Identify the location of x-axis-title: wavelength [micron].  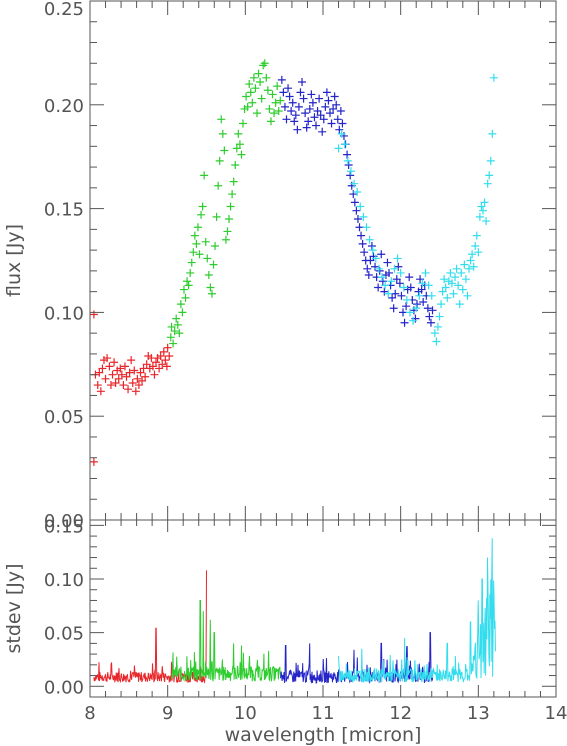
(323, 735).